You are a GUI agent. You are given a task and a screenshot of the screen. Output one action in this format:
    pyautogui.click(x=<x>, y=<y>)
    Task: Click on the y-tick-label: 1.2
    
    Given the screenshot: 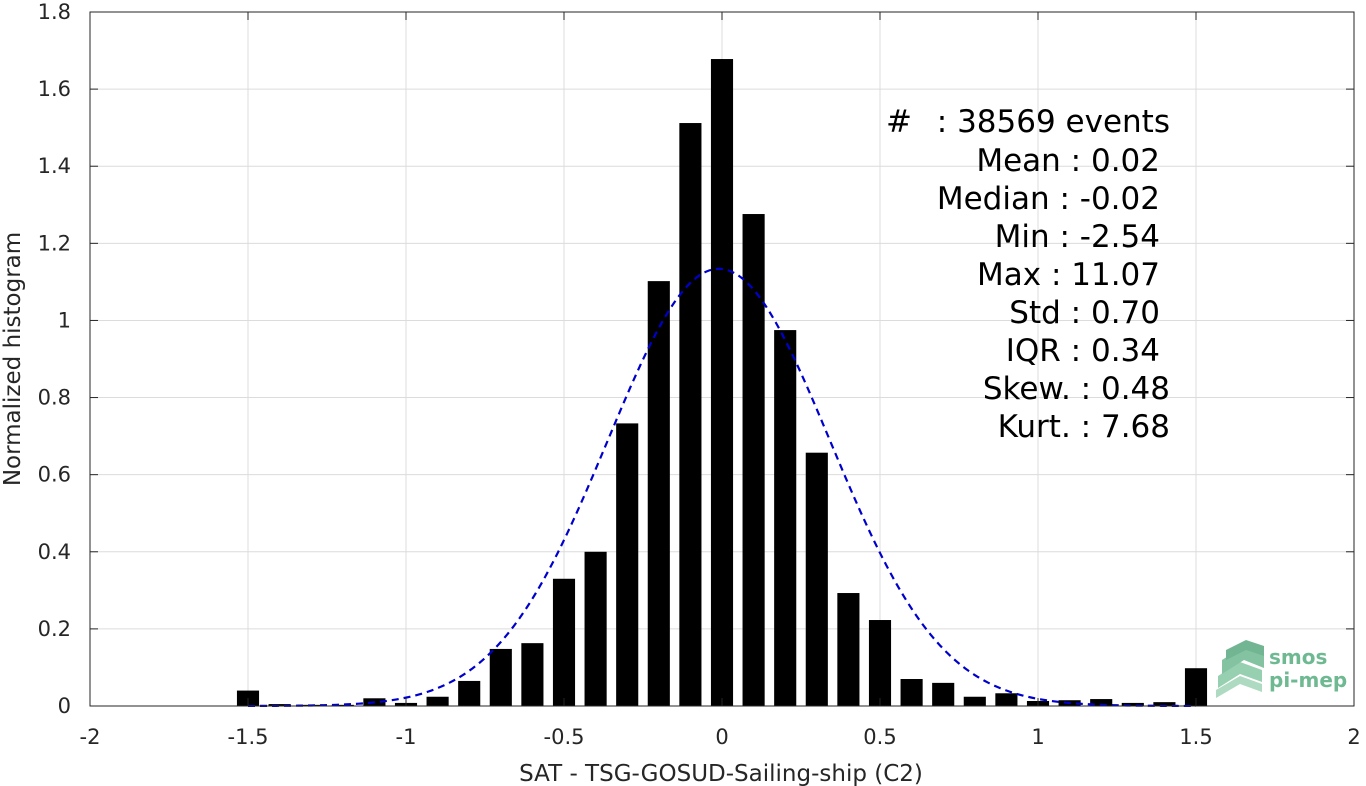 What is the action you would take?
    pyautogui.click(x=54, y=243)
    